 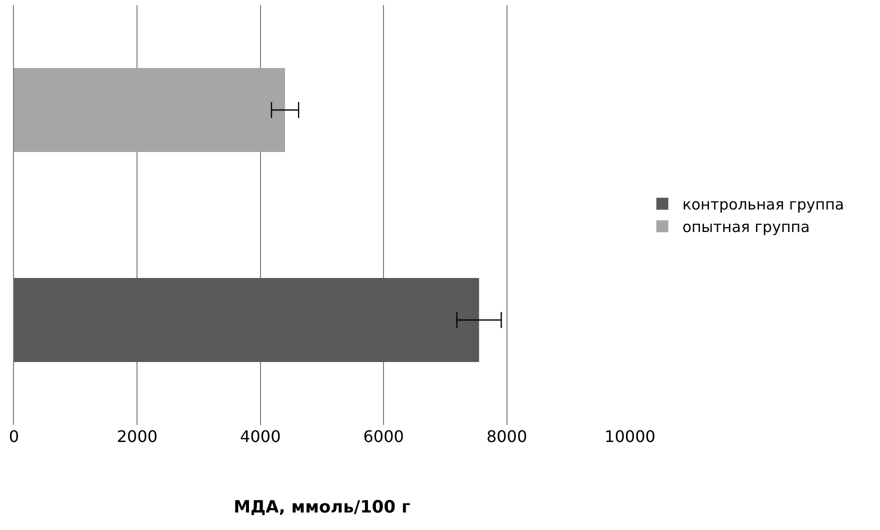 I want to click on x-tick-label: 6000, so click(x=383, y=436).